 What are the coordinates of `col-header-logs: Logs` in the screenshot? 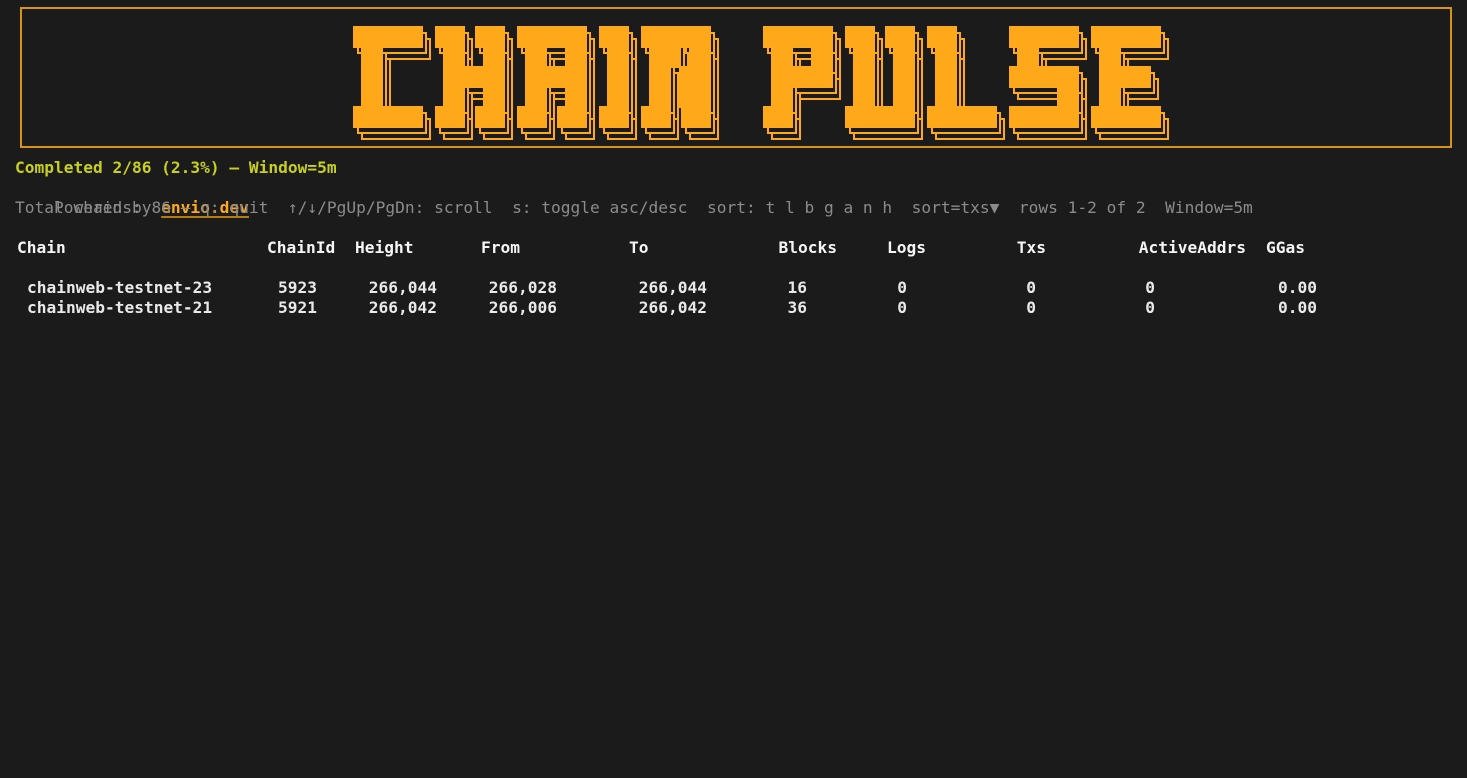 It's located at (906, 247).